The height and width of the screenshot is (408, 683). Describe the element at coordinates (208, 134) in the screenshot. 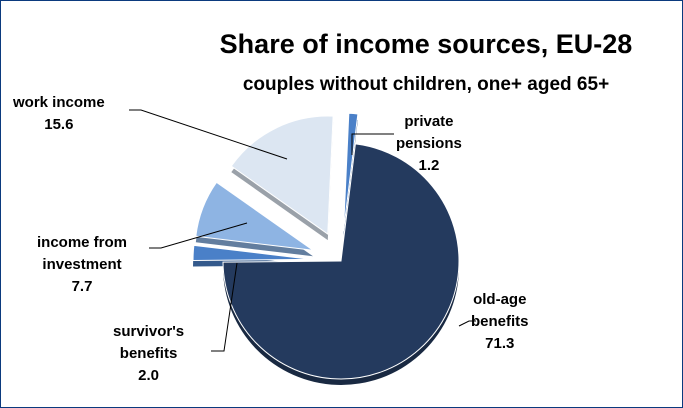

I see `leader-line-work-income` at that location.